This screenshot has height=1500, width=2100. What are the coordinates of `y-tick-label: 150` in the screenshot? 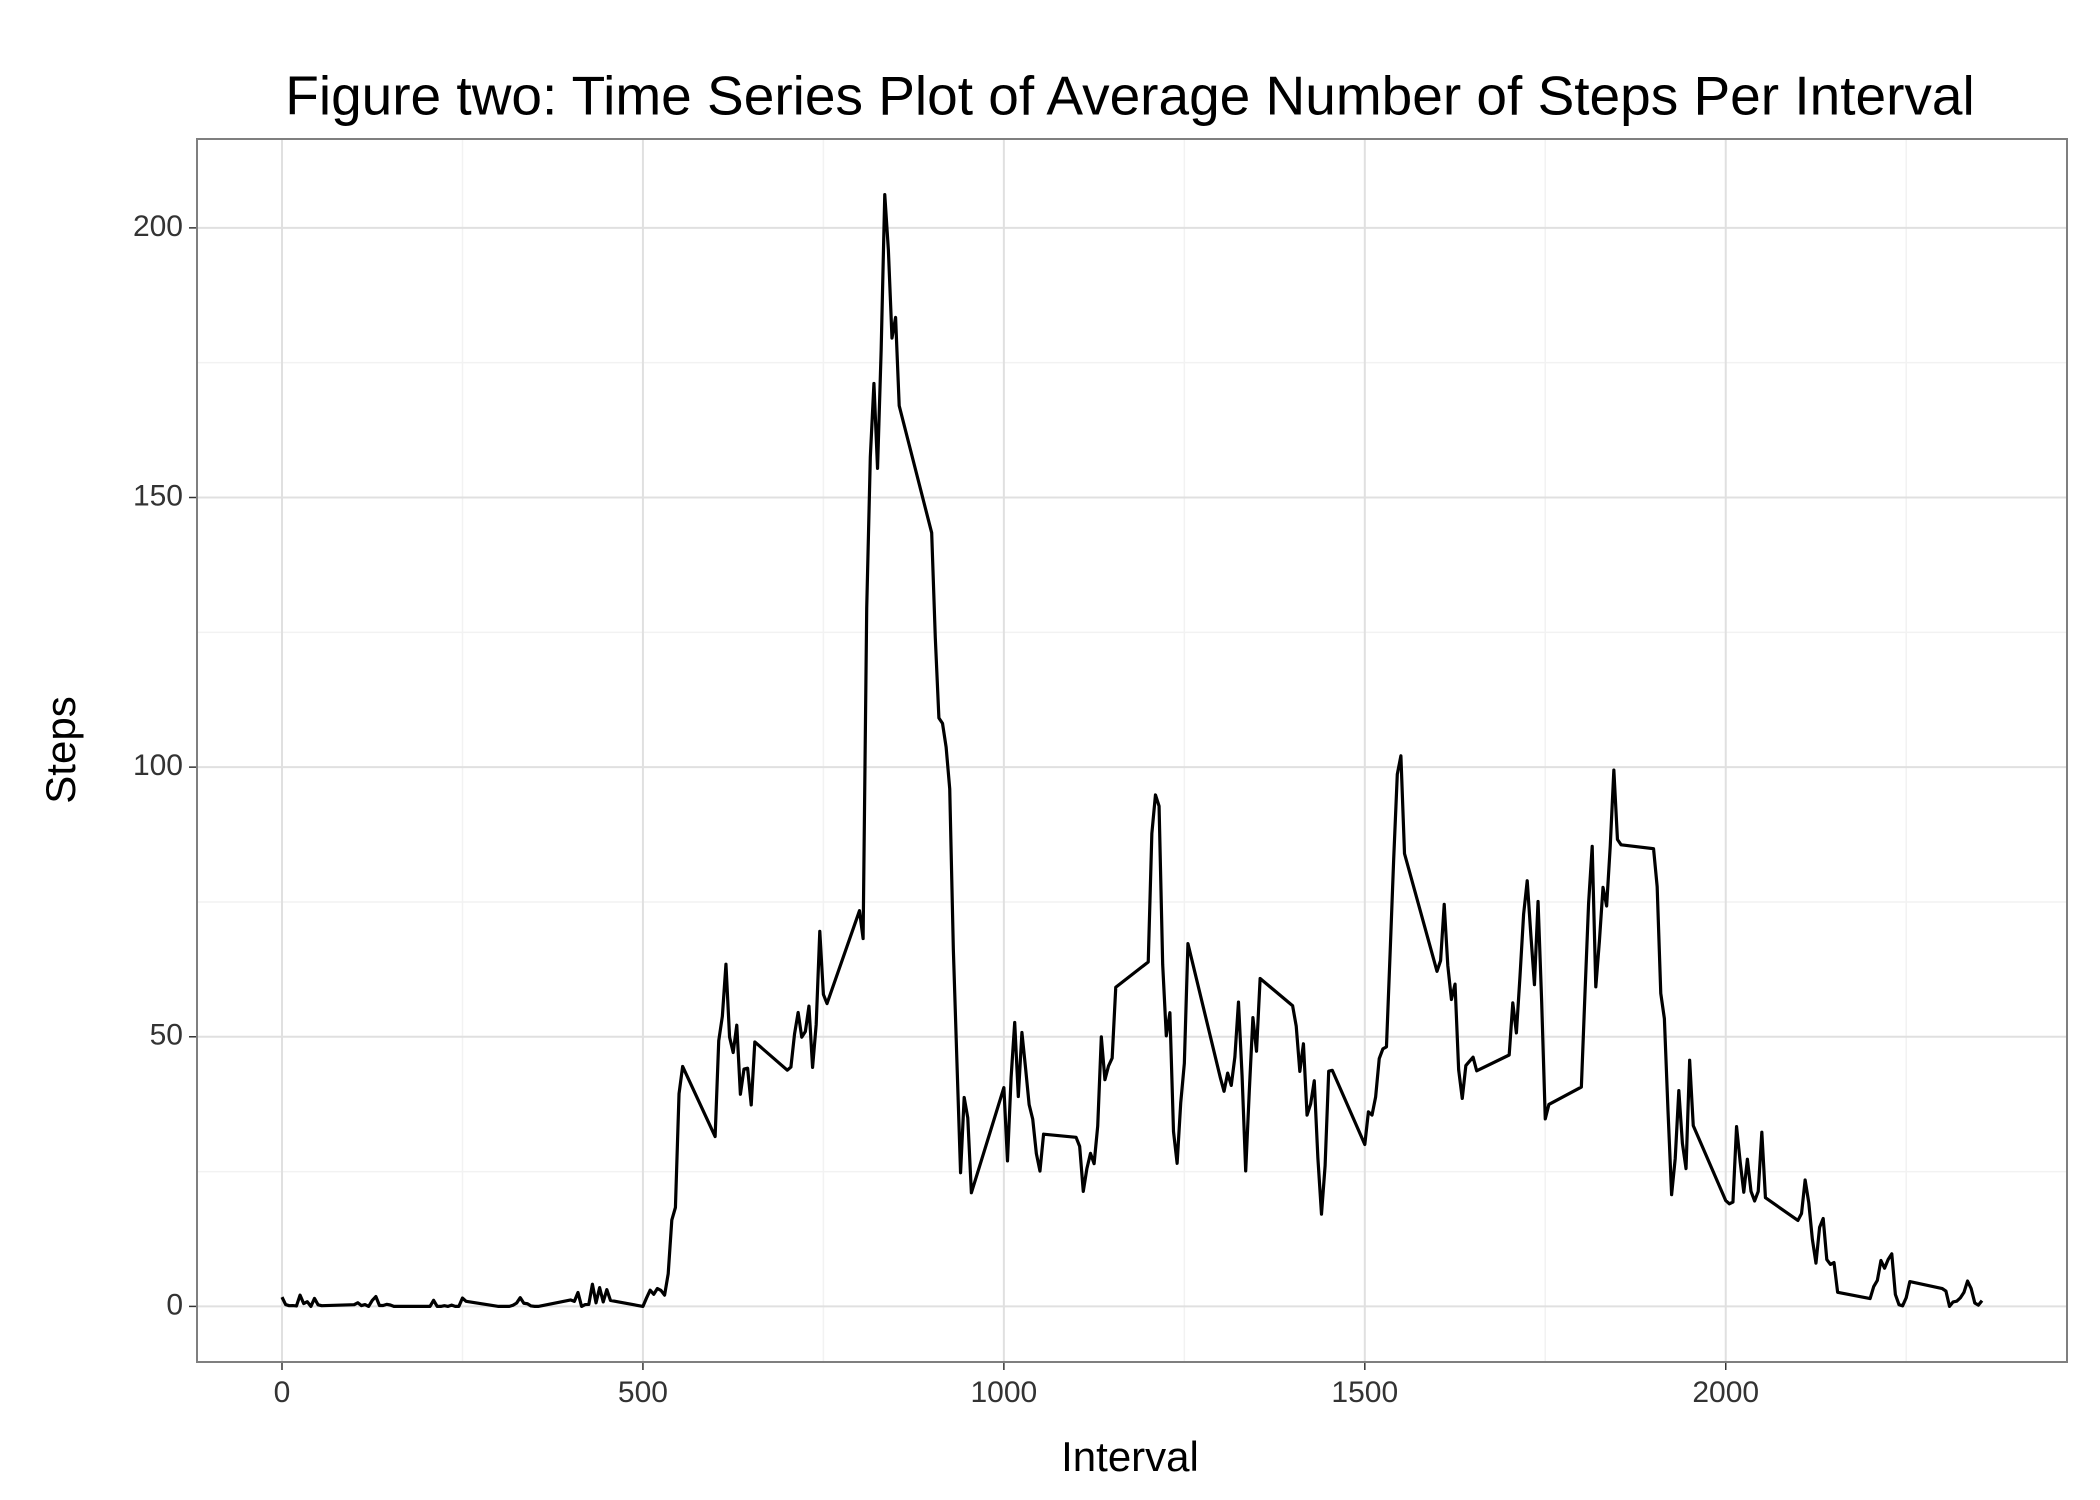 It's located at (158, 495).